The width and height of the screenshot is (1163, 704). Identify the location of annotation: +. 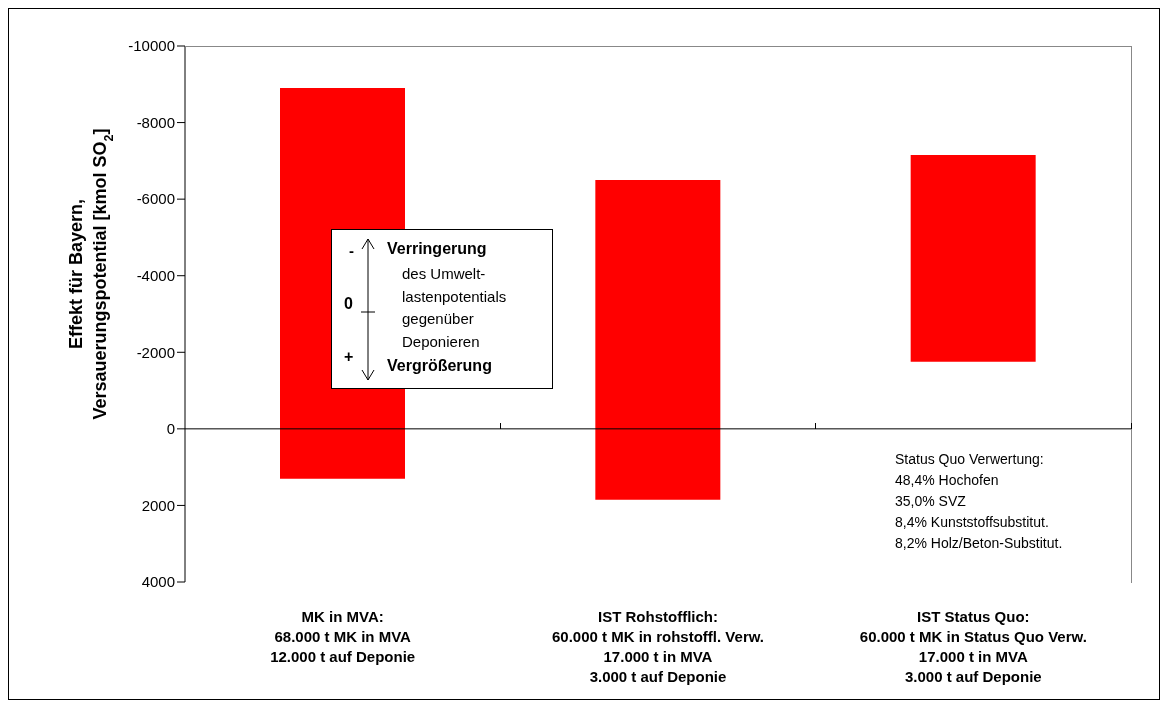
(349, 357).